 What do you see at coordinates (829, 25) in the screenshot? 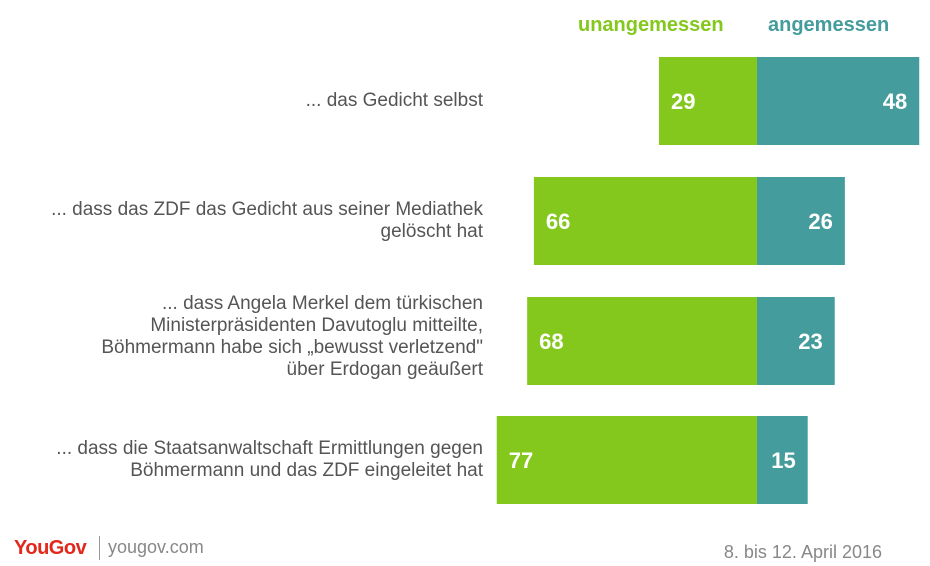
I see `legend-angemessen: angemessen` at bounding box center [829, 25].